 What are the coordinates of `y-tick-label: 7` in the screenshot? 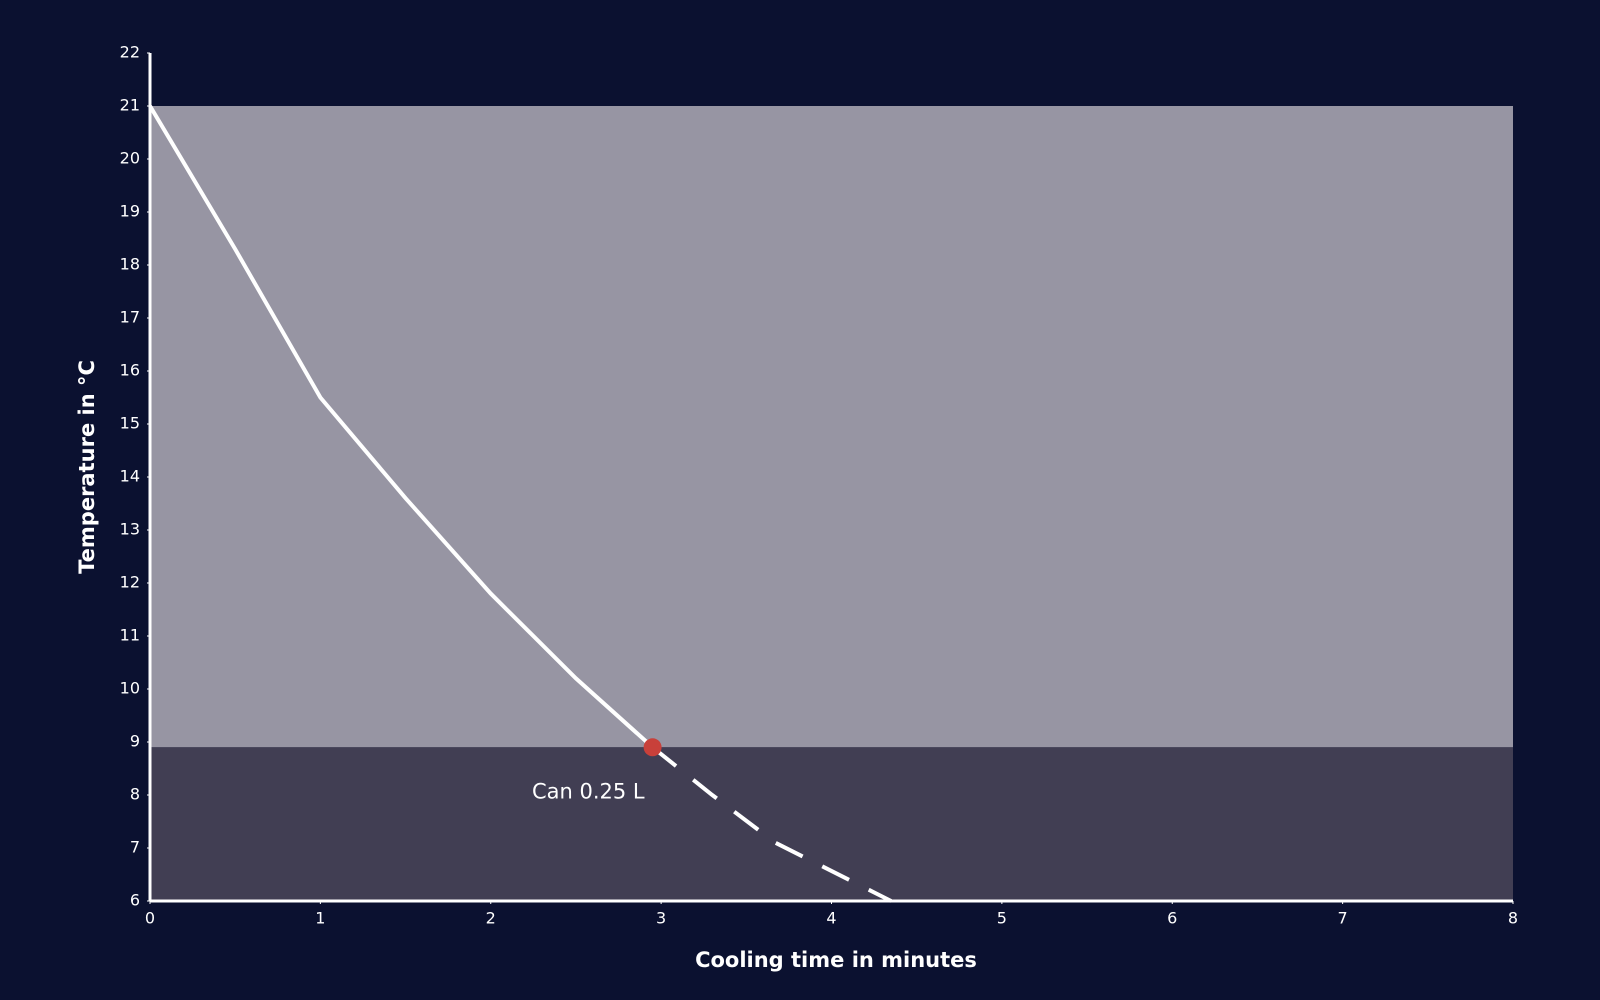 It's located at (135, 847).